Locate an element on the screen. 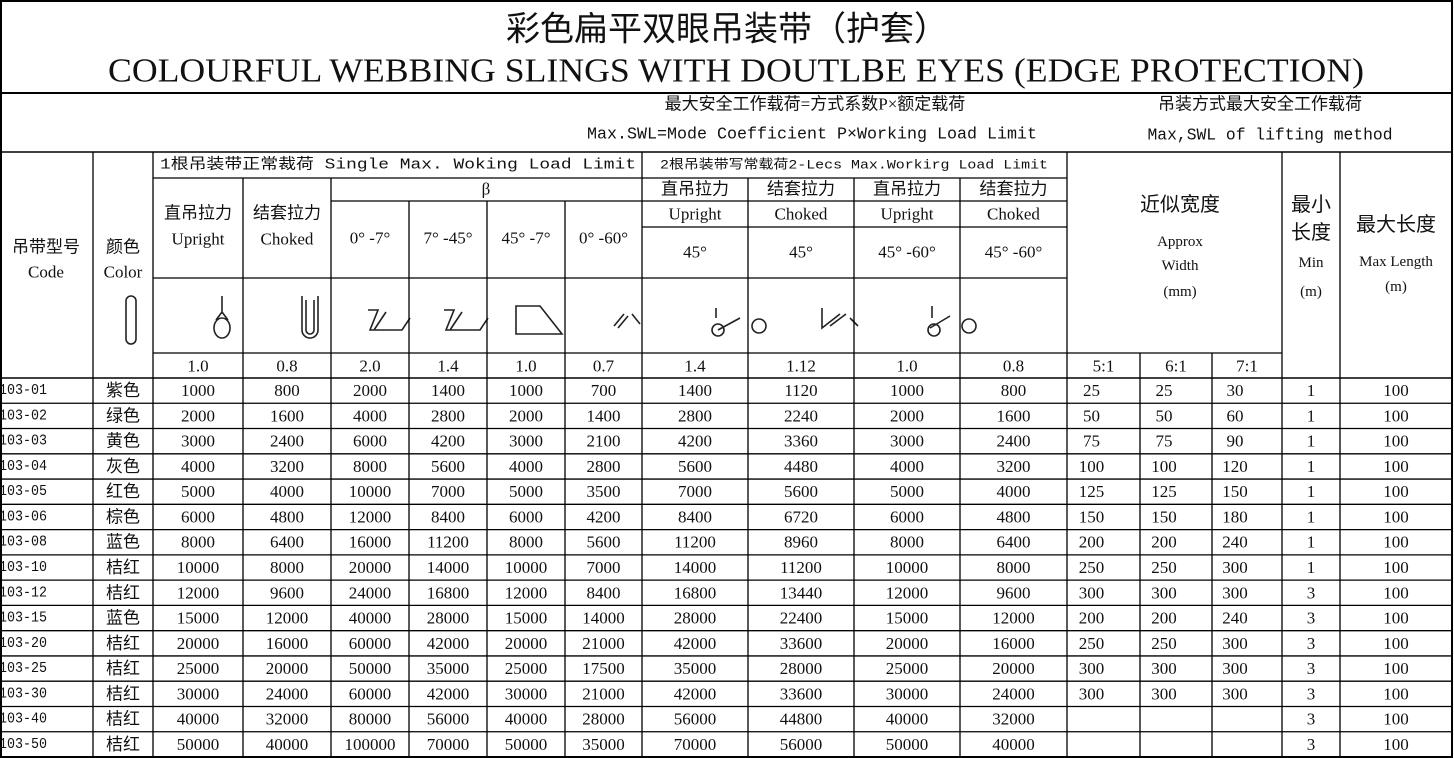 This screenshot has height=758, width=1454. load: 800 is located at coordinates (287, 390).